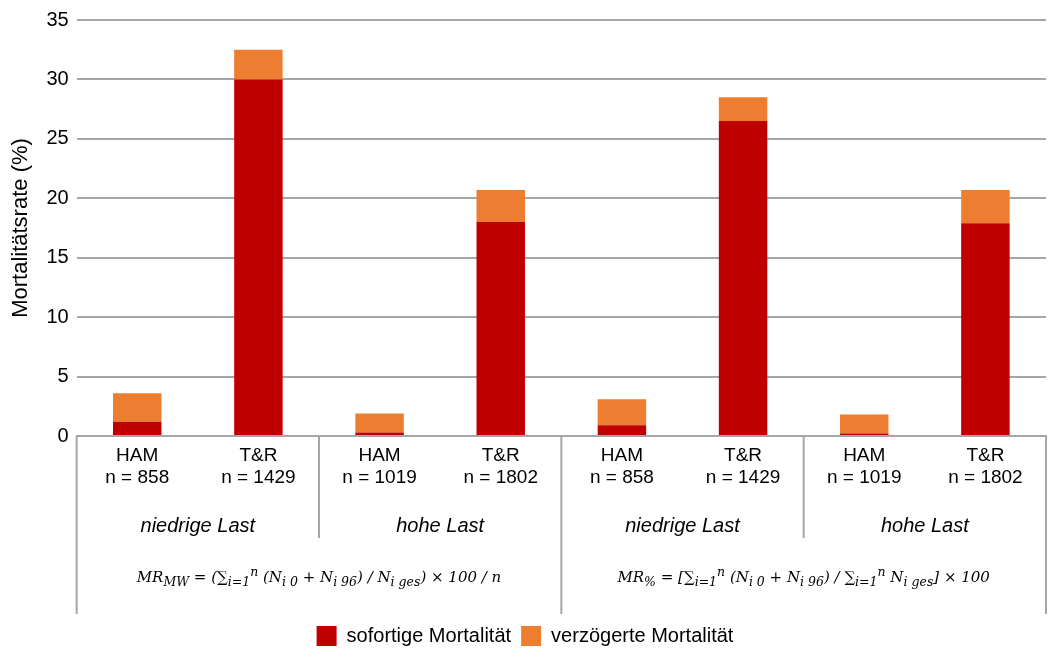 Image resolution: width=1050 pixels, height=662 pixels. What do you see at coordinates (57, 315) in the screenshot?
I see `y-tick-label: 10` at bounding box center [57, 315].